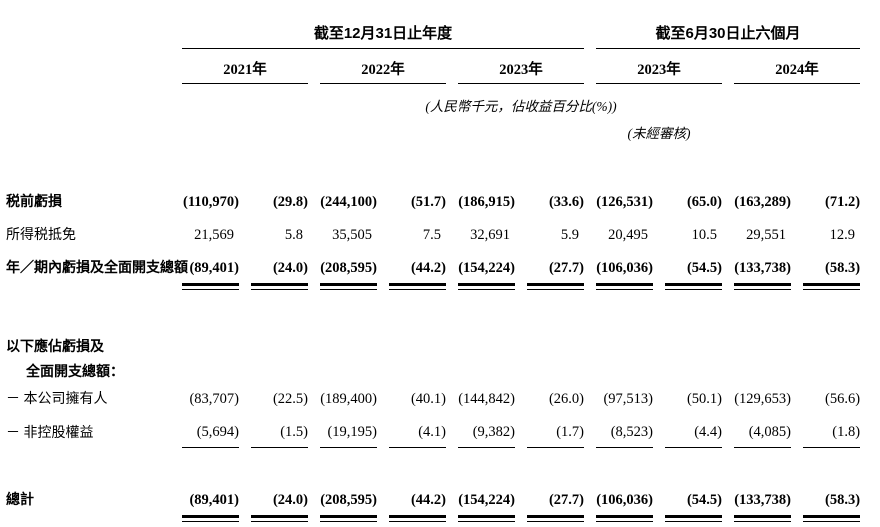 The height and width of the screenshot is (527, 880). I want to click on cell: 7.5, so click(431, 235).